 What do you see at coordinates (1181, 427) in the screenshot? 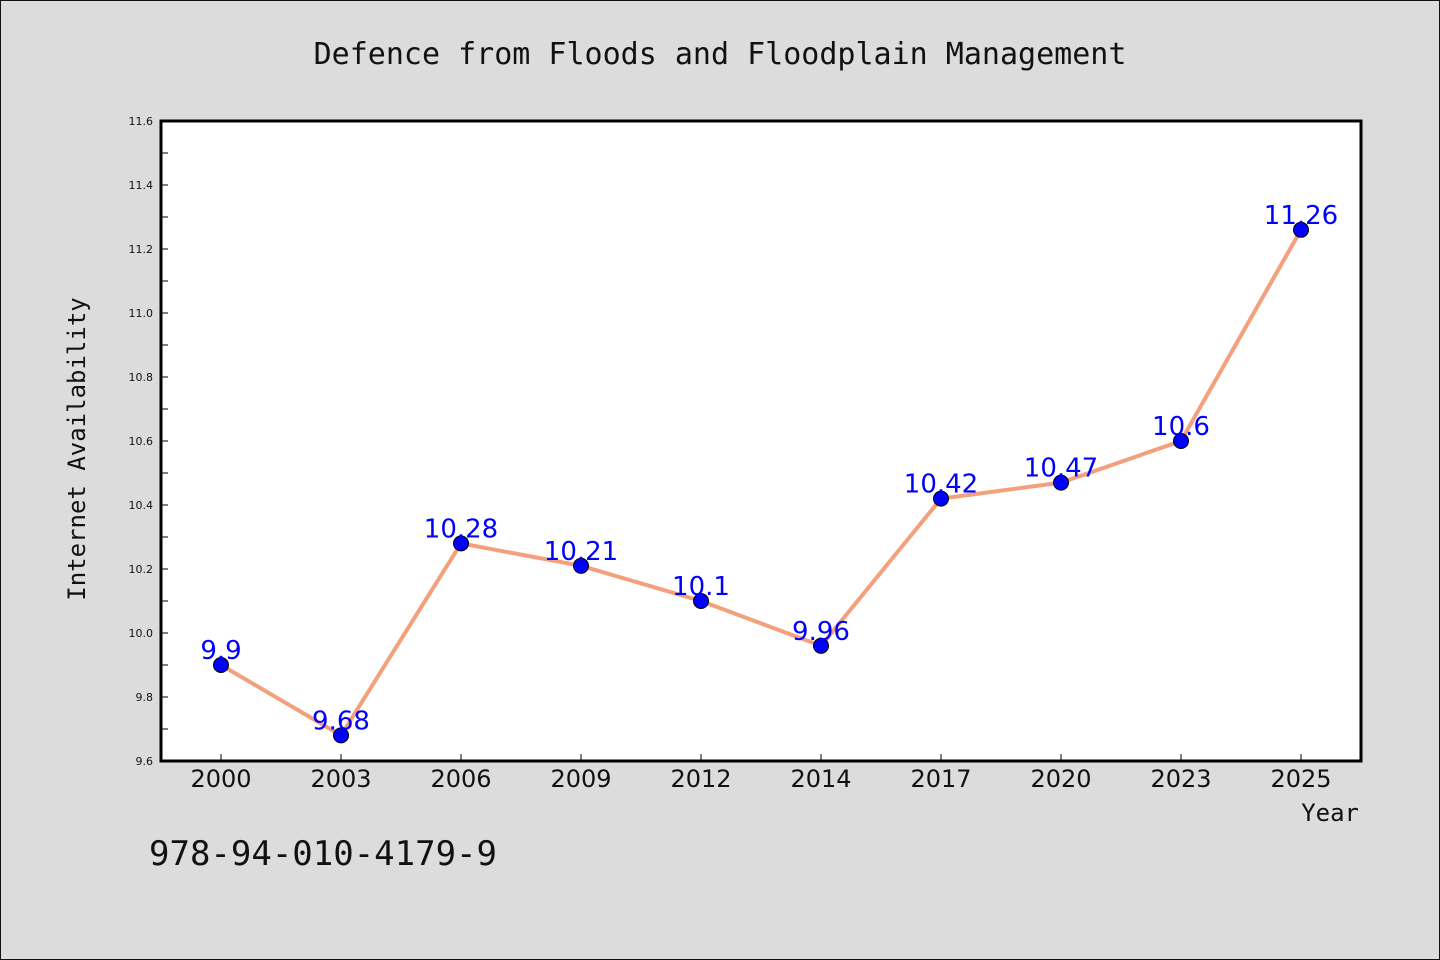
I see `data-label: 10.6` at bounding box center [1181, 427].